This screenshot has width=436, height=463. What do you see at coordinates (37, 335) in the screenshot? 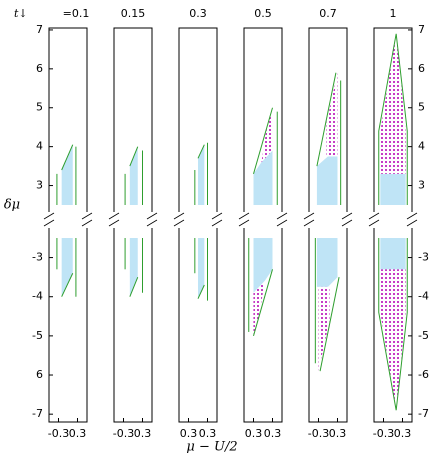
I see `y-tick-label: -5` at bounding box center [37, 335].